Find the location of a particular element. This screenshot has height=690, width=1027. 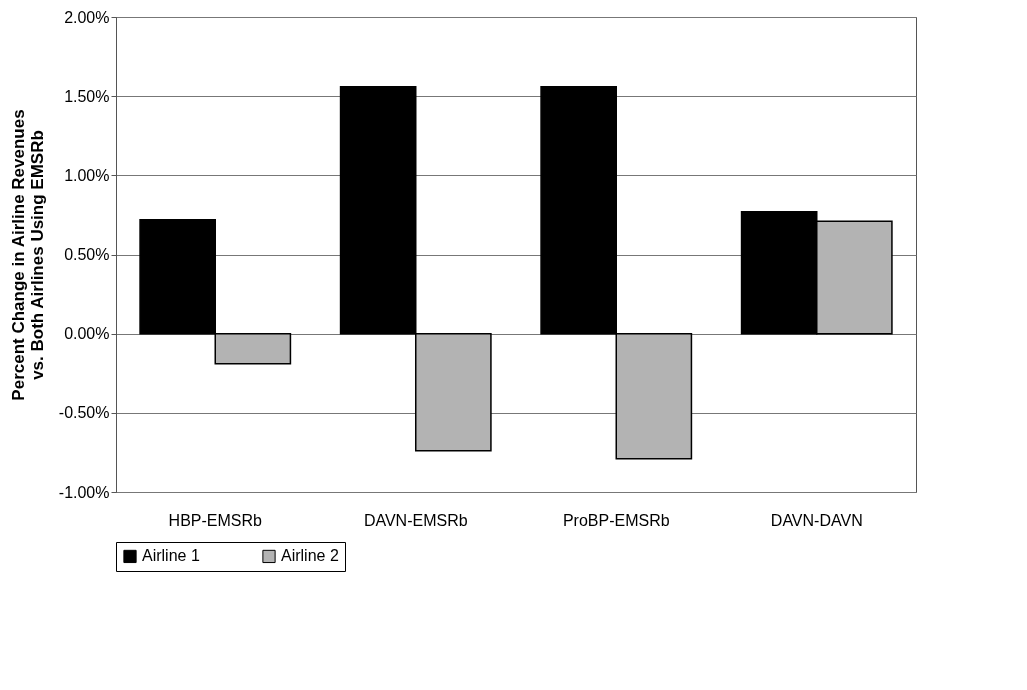

x-tick-label: DAVN-DAVN is located at coordinates (816, 520).